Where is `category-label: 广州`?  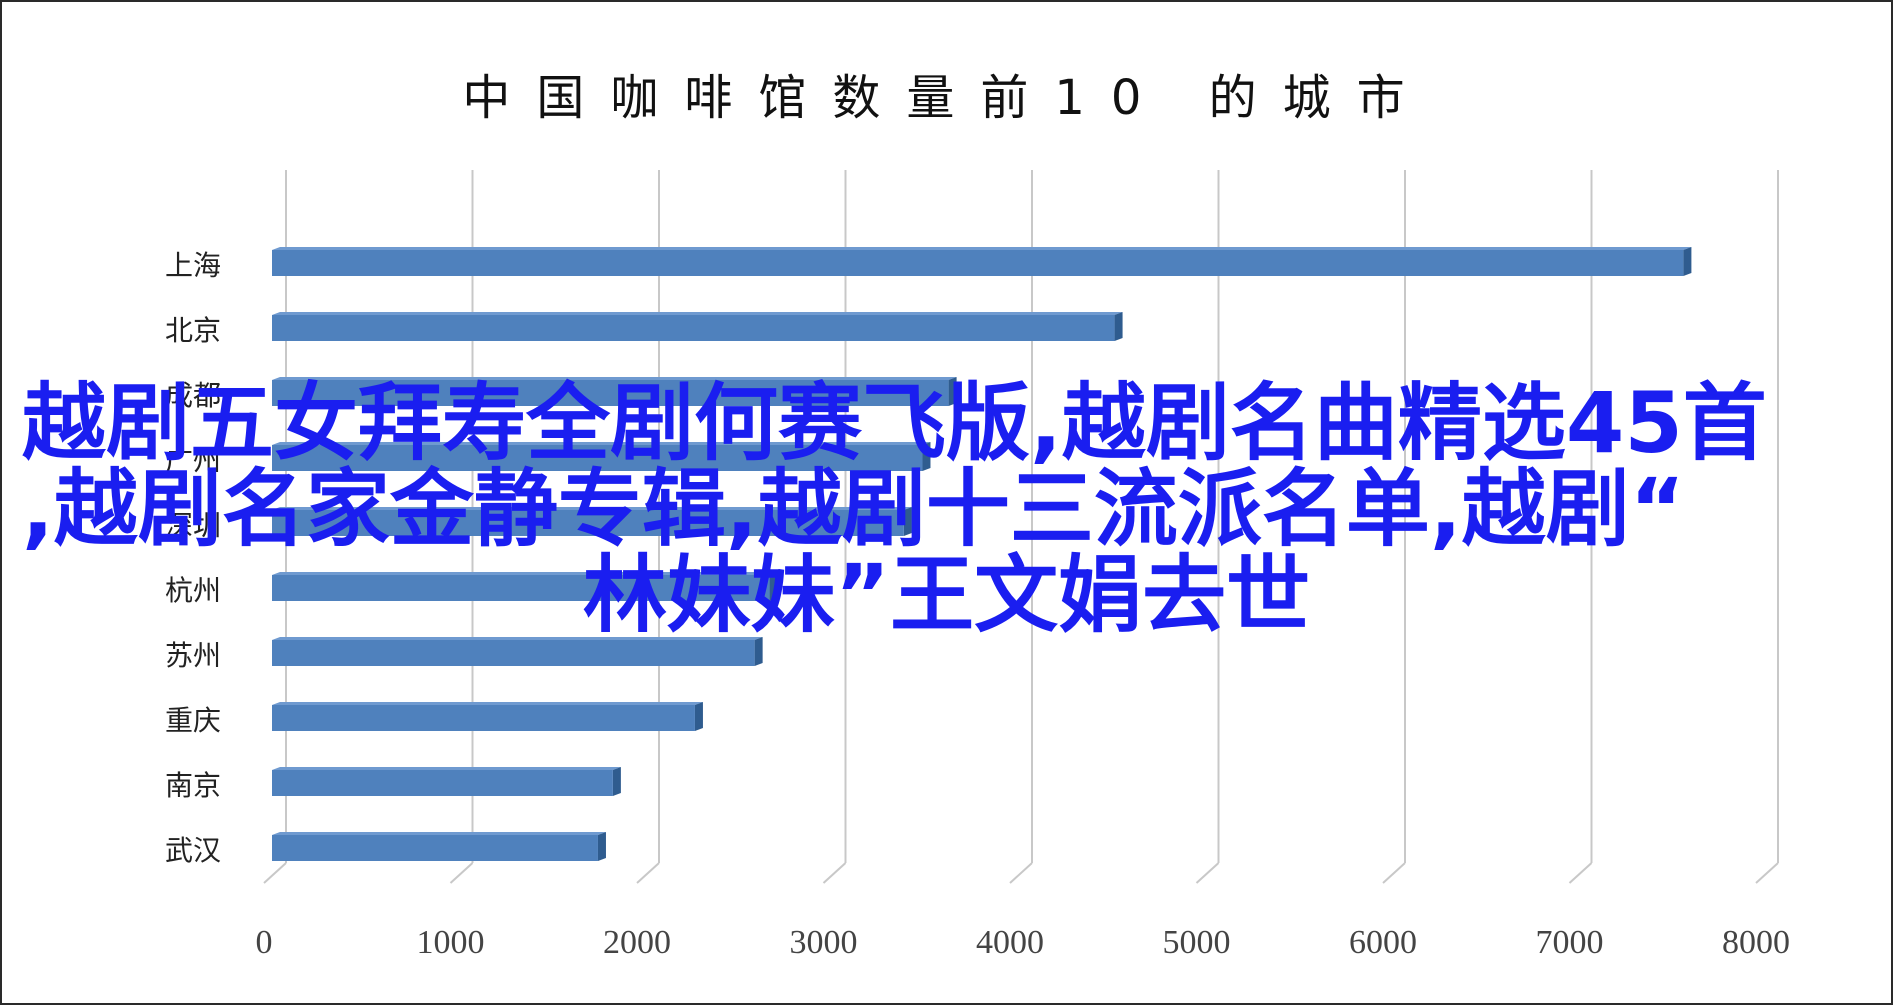 category-label: 广州 is located at coordinates (193, 460).